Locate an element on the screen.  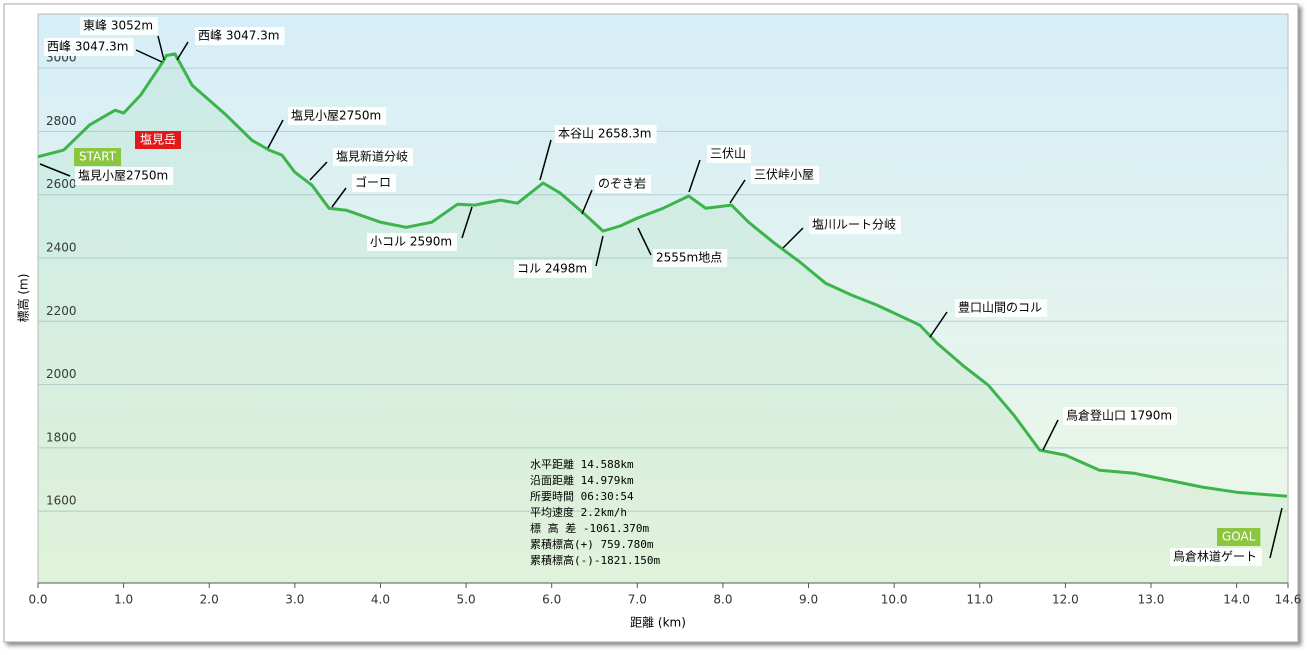
x-tick-label: 4.0 is located at coordinates (380, 600).